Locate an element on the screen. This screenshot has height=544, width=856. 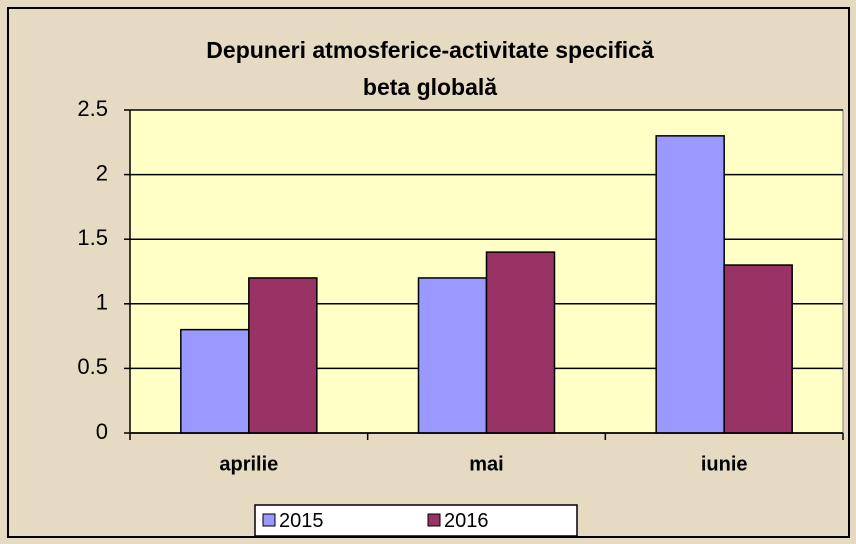
x-tick-label: mai is located at coordinates (486, 464).